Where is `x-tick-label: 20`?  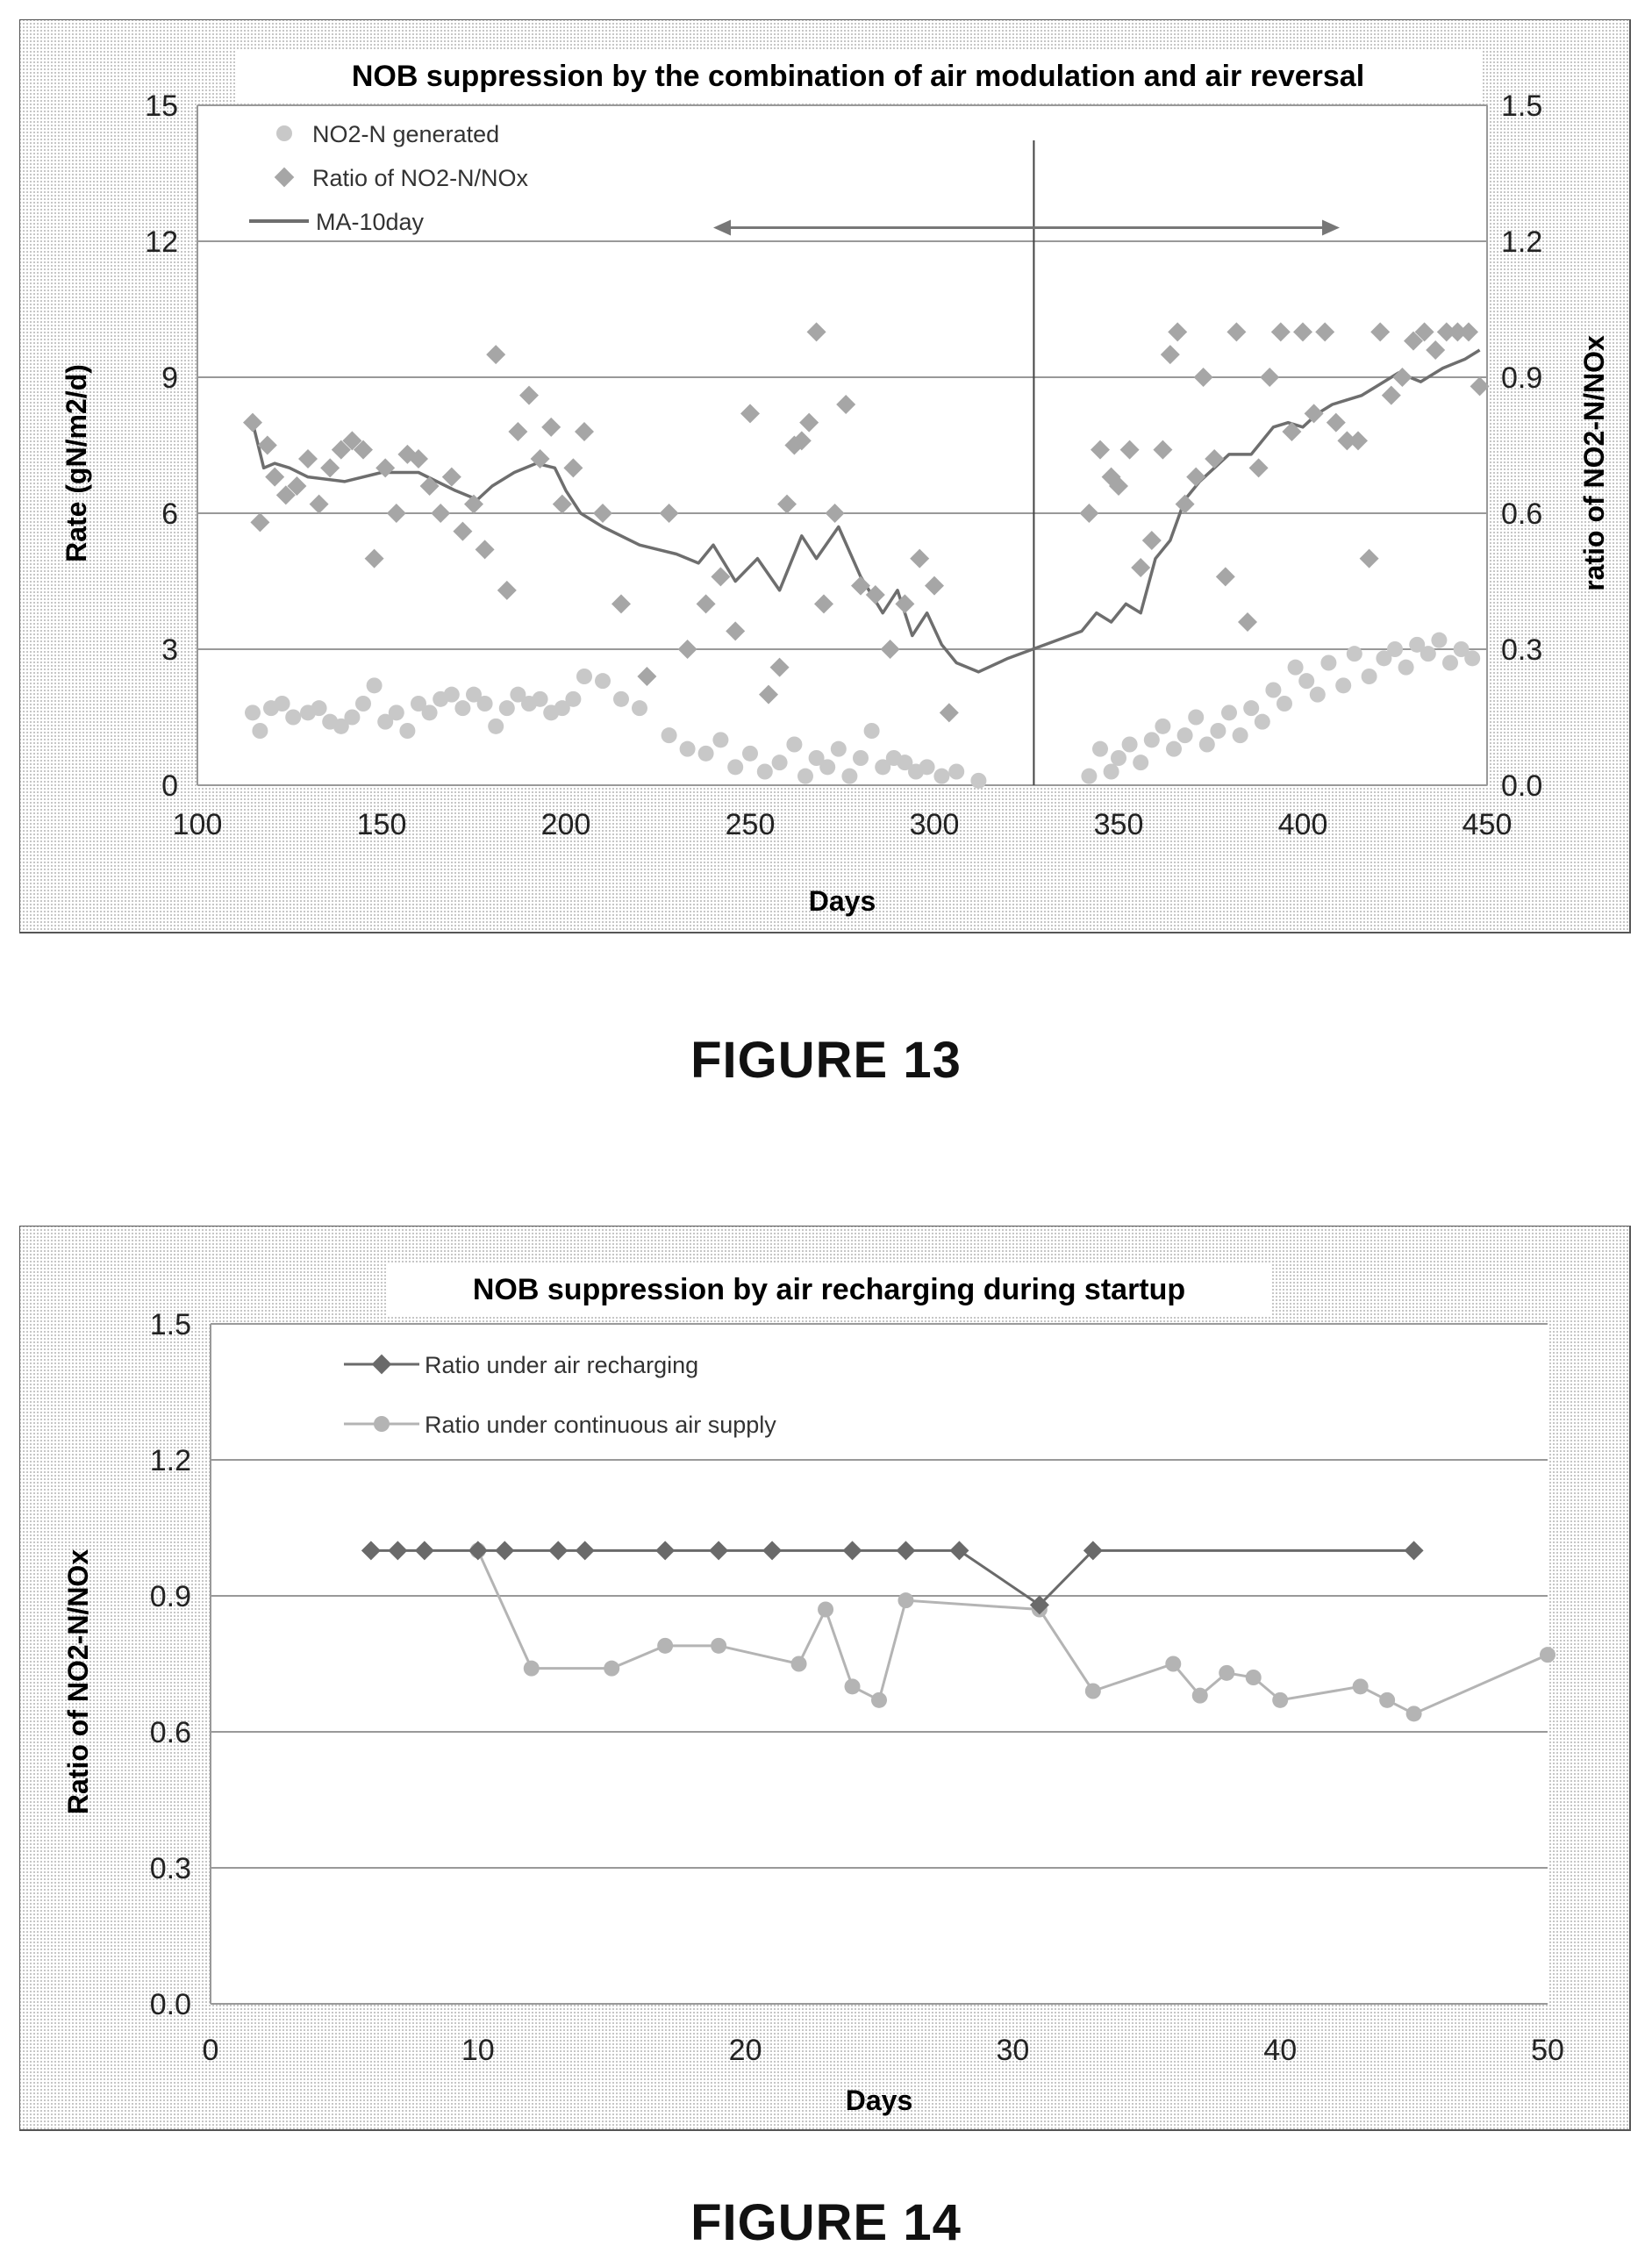 x-tick-label: 20 is located at coordinates (746, 2050).